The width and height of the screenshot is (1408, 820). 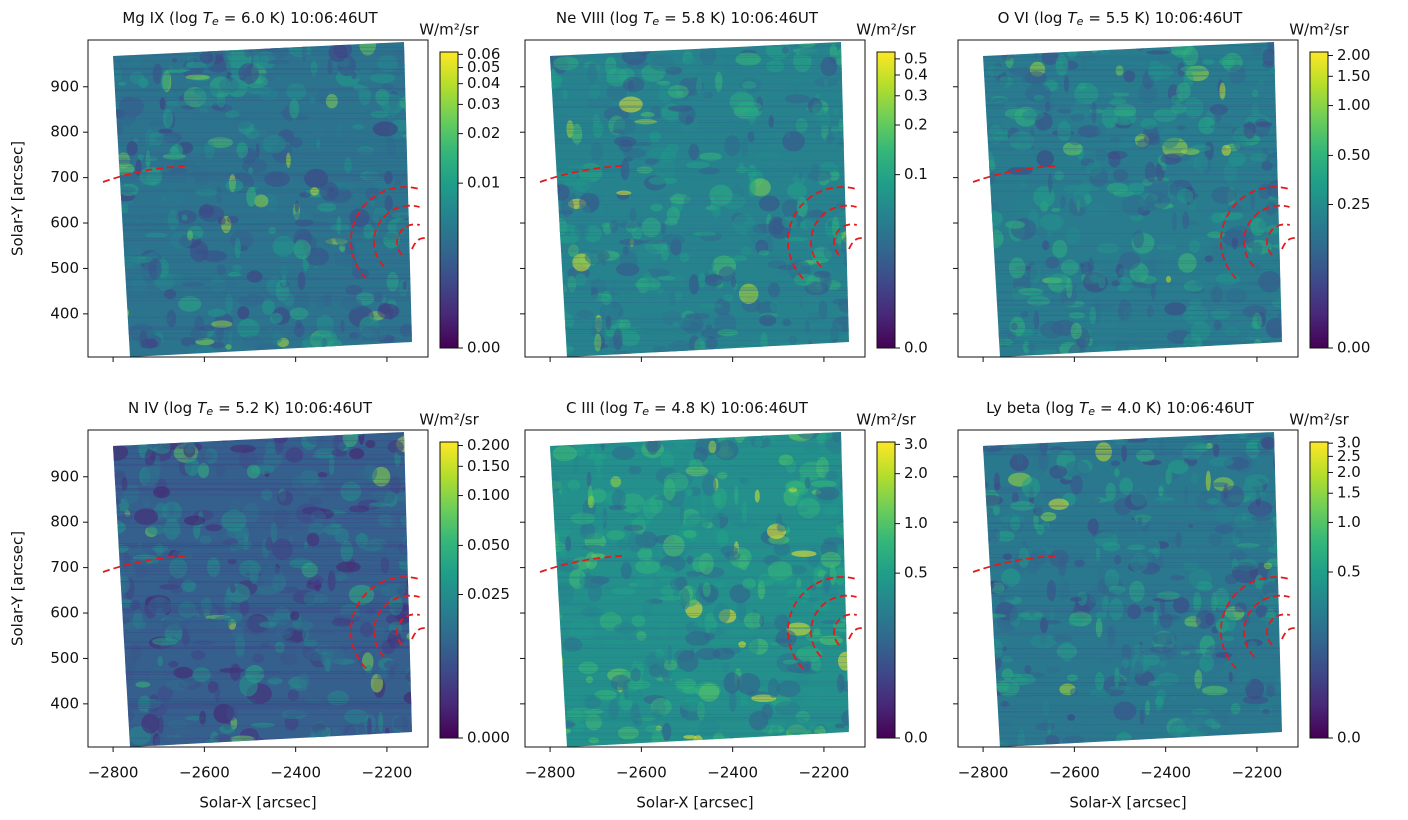 What do you see at coordinates (1349, 522) in the screenshot?
I see `colorbar-tick-label: 1.0` at bounding box center [1349, 522].